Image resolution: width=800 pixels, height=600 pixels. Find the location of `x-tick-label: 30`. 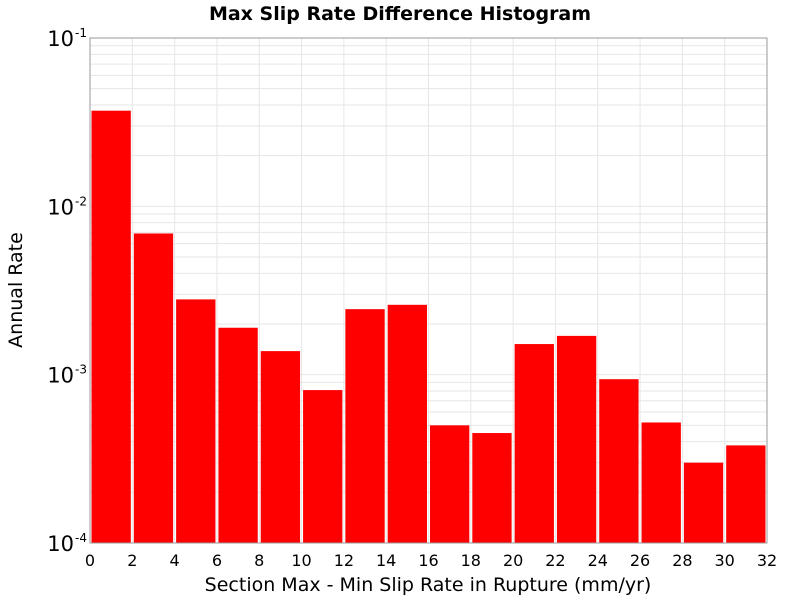

x-tick-label: 30 is located at coordinates (725, 560).